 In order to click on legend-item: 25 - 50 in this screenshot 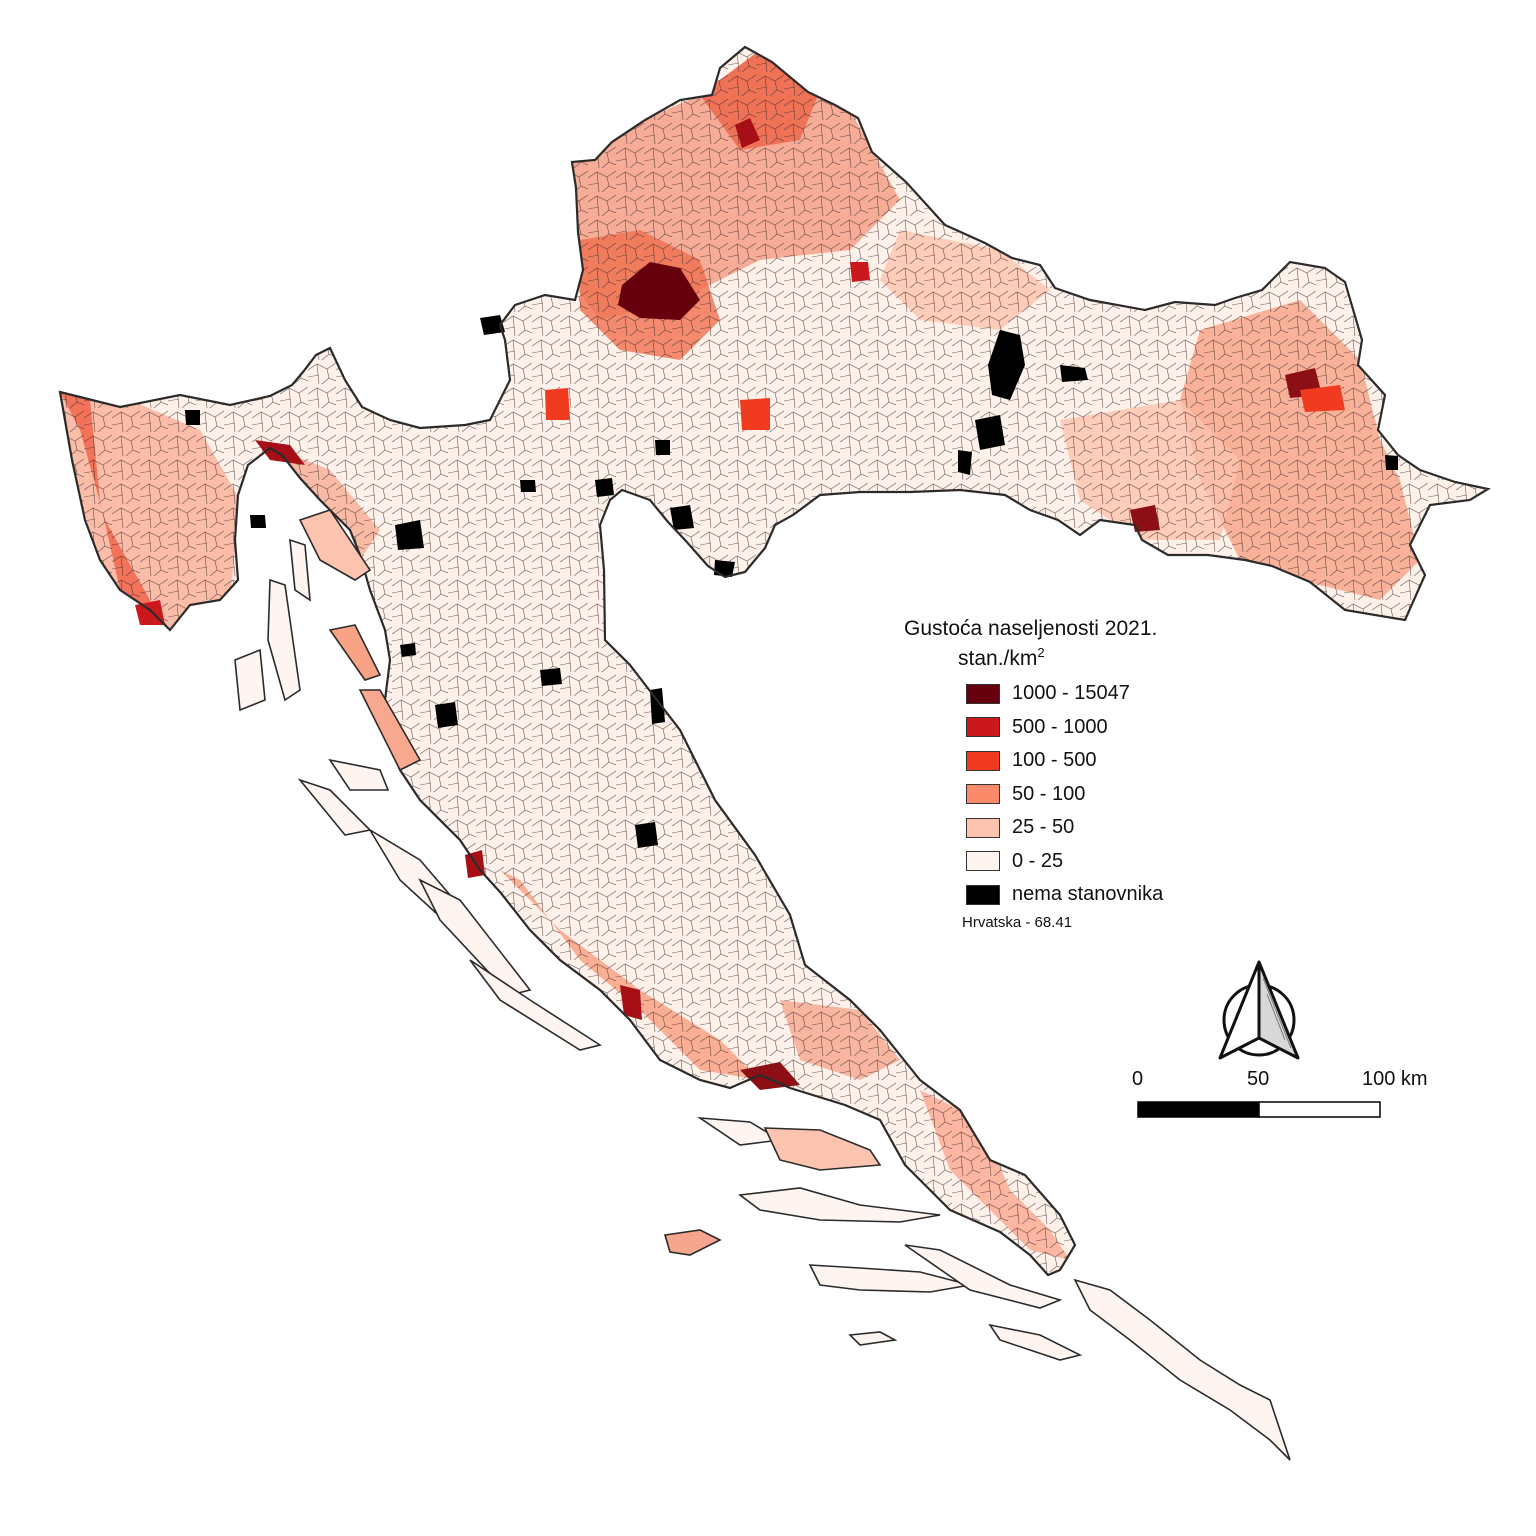, I will do `click(1064, 828)`.